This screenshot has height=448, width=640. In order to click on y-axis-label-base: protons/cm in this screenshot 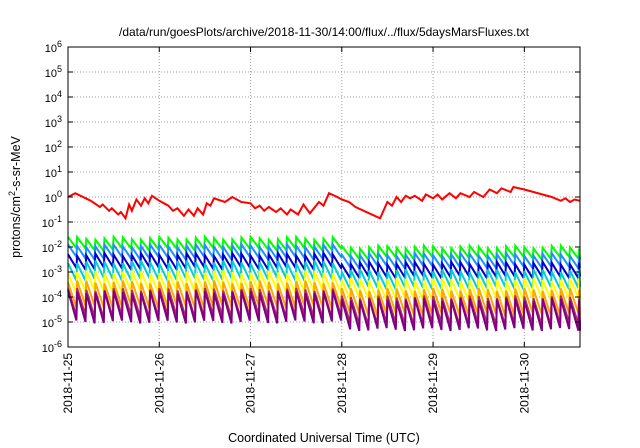, I will do `click(16, 227)`.